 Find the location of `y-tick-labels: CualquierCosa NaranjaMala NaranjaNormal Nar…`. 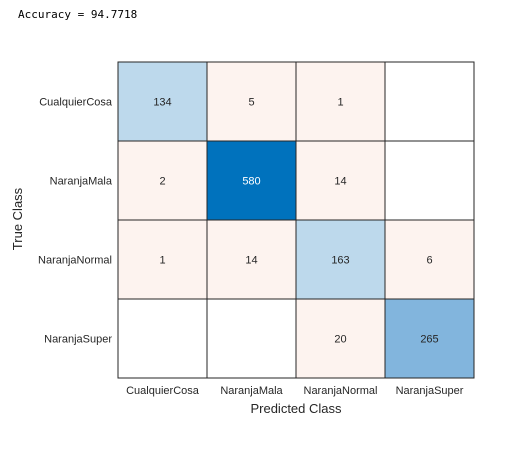

y-tick-labels: CualquierCosa NaranjaMala NaranjaNormal Nar… is located at coordinates (75, 221).